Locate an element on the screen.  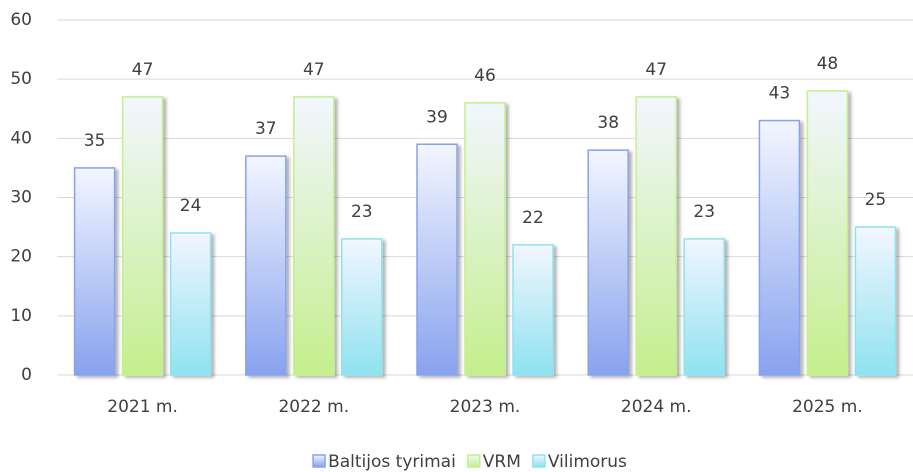
data-label: 35 is located at coordinates (95, 141).